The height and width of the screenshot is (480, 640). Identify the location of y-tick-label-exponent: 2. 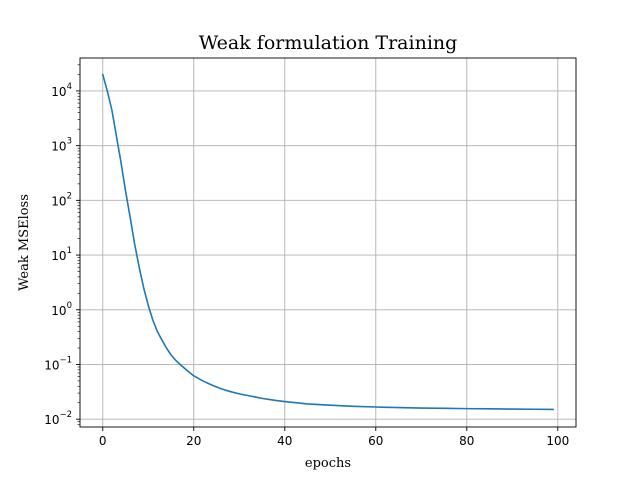
(69, 196).